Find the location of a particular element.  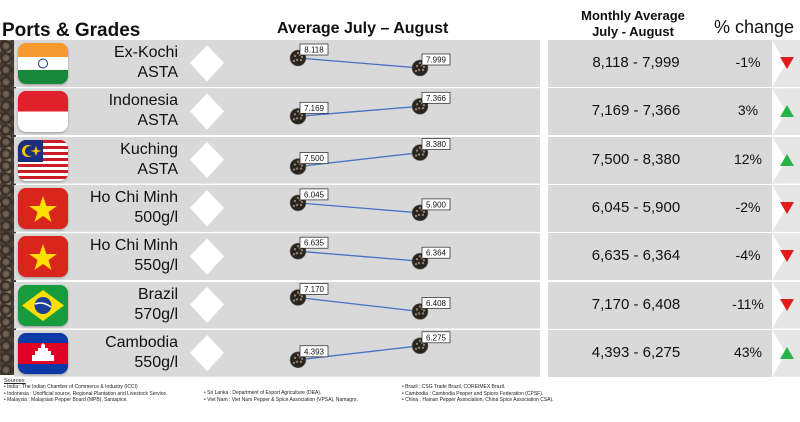

july-value-label: 7.500 is located at coordinates (314, 158).